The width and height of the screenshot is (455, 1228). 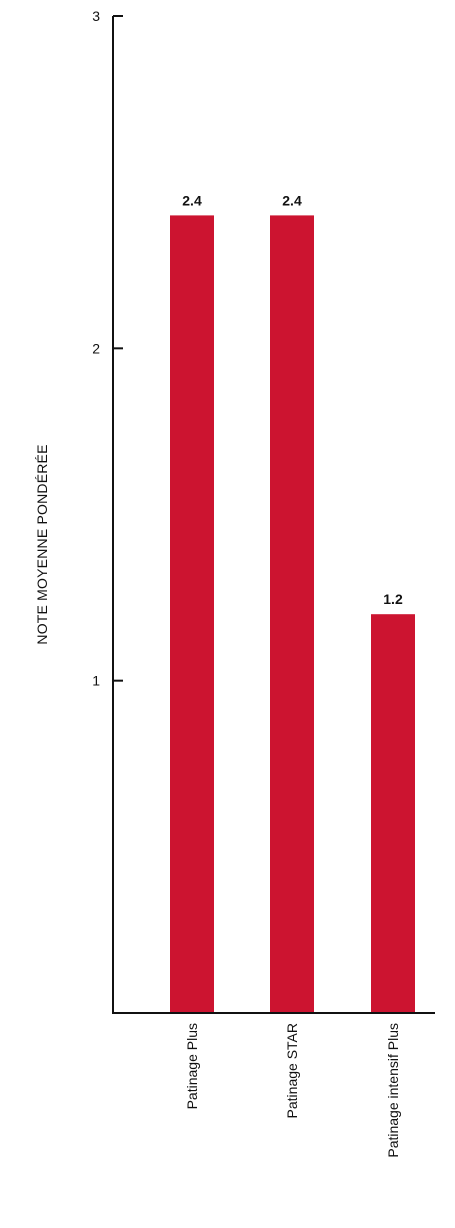 What do you see at coordinates (192, 200) in the screenshot?
I see `data-label-1: 2.4` at bounding box center [192, 200].